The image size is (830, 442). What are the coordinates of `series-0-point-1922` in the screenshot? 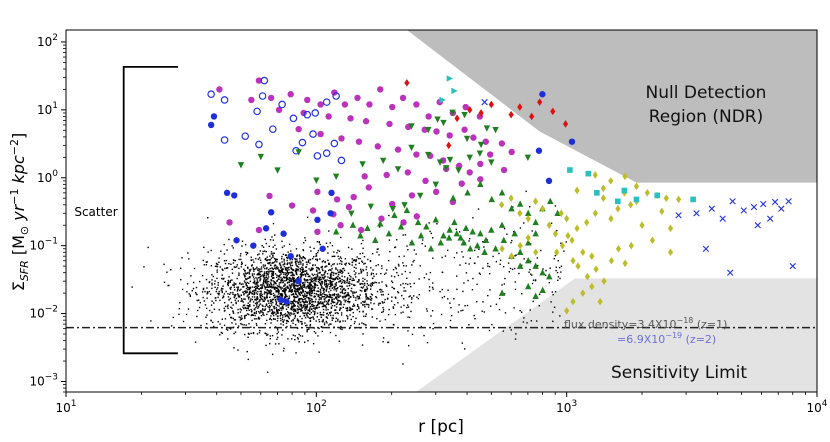 It's located at (266, 272).